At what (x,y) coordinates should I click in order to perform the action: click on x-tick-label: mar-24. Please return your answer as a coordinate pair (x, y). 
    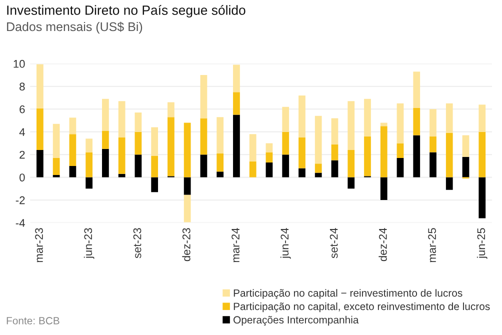
    Looking at the image, I should click on (236, 245).